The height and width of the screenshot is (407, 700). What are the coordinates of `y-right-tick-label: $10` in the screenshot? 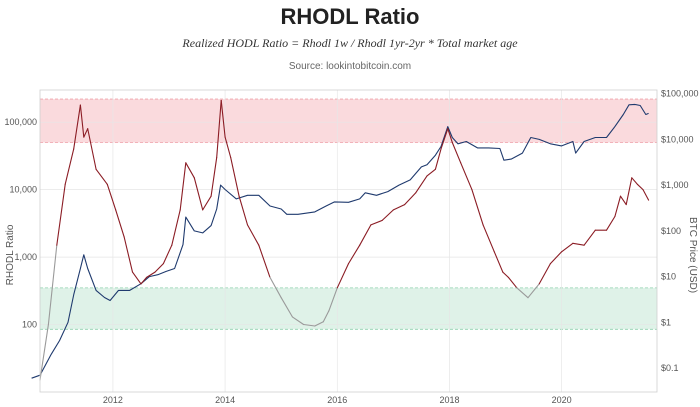 It's located at (668, 277).